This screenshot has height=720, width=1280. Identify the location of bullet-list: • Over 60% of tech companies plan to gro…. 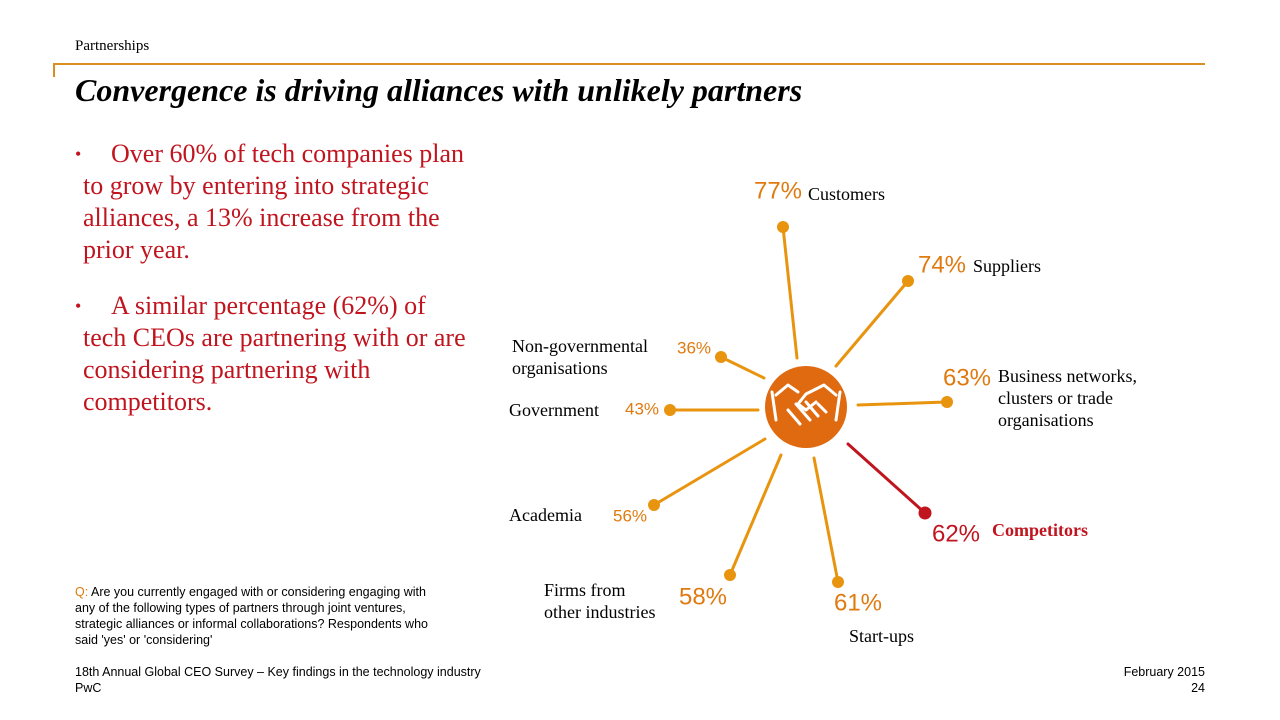
(275, 290).